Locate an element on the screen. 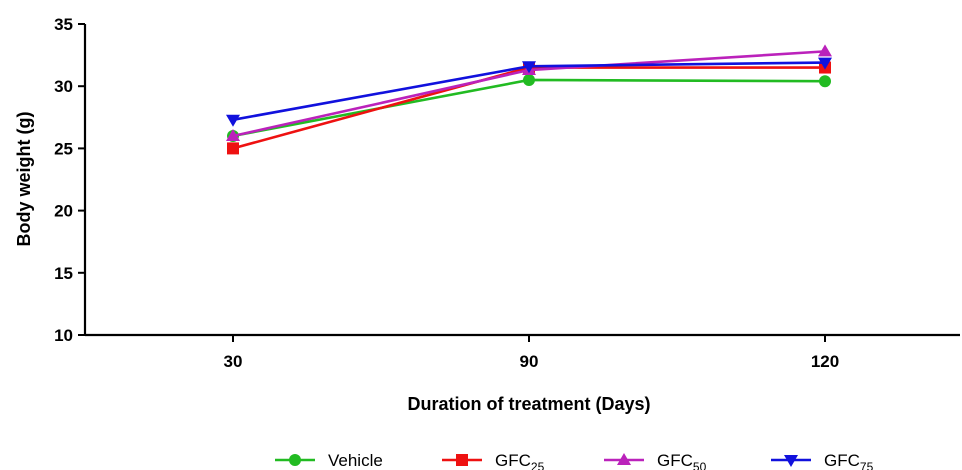 The image size is (962, 470). legend-item: GFC75 is located at coordinates (822, 460).